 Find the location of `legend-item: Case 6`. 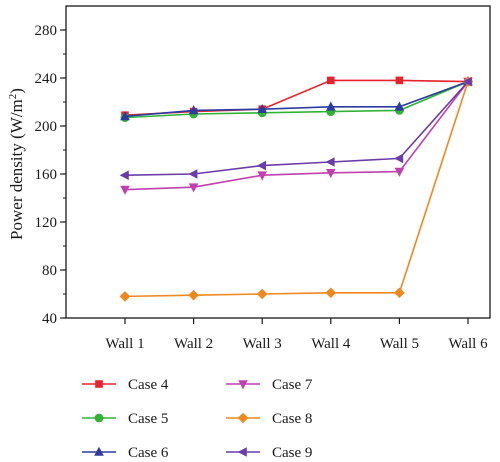

legend-item: Case 6 is located at coordinates (125, 453).